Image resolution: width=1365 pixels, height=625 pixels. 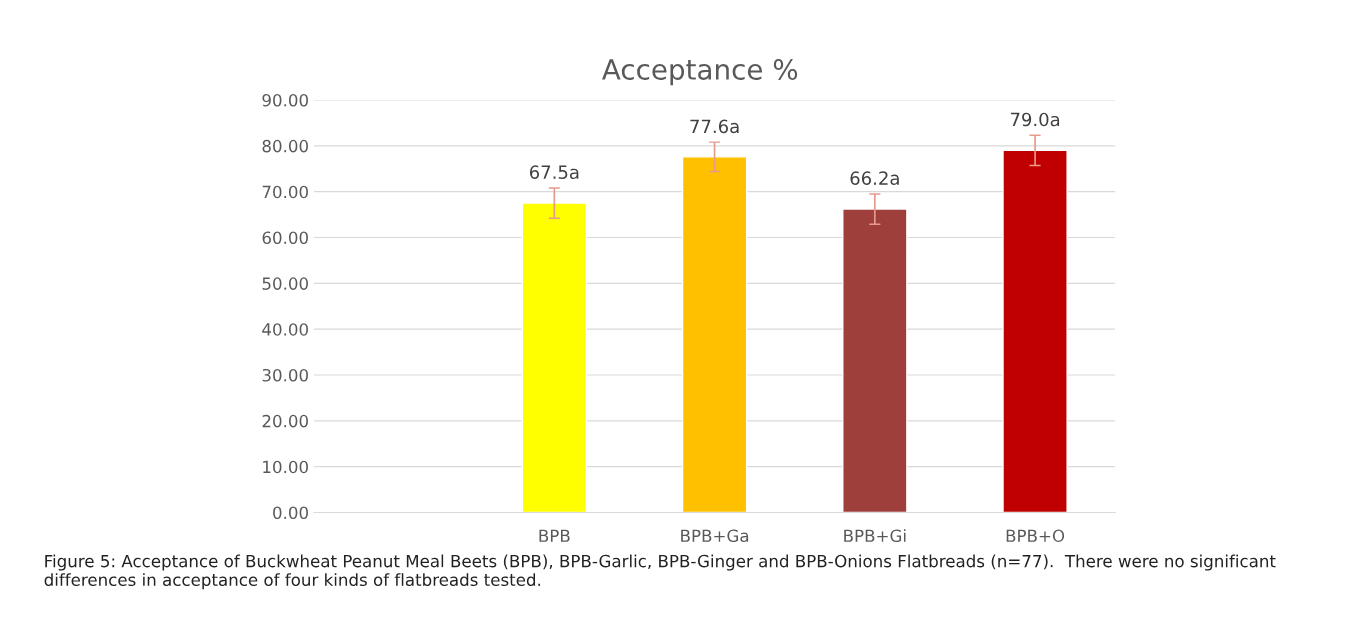 What do you see at coordinates (875, 536) in the screenshot?
I see `x-tick-label: BPB+Gi` at bounding box center [875, 536].